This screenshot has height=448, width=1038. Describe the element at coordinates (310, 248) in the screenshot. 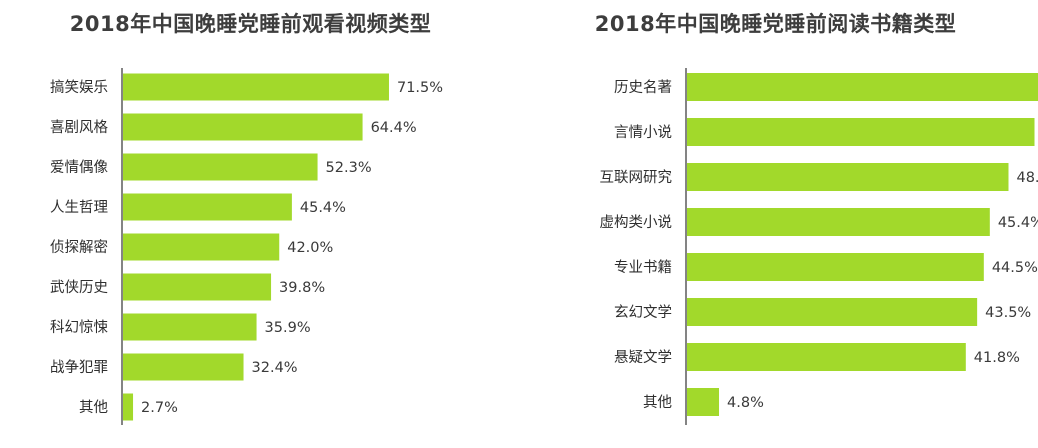

I see `video-chart-value-label: 42.0%` at that location.